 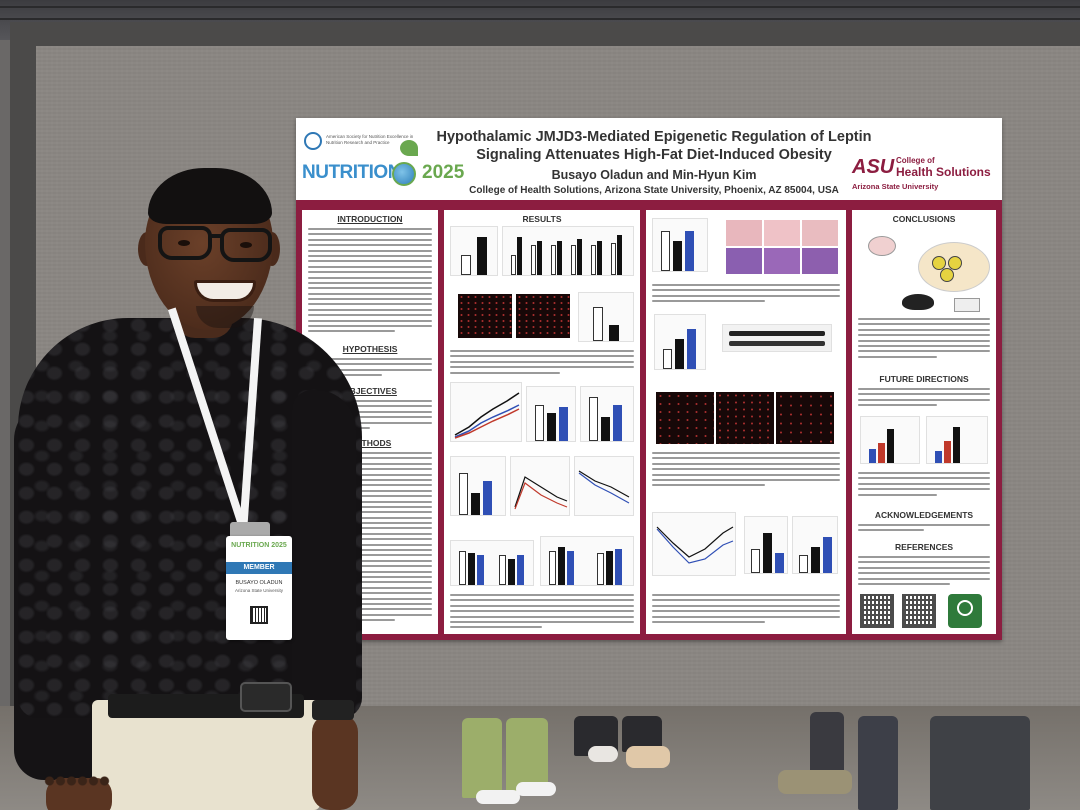 I want to click on bead-bracelet, so click(x=77, y=781).